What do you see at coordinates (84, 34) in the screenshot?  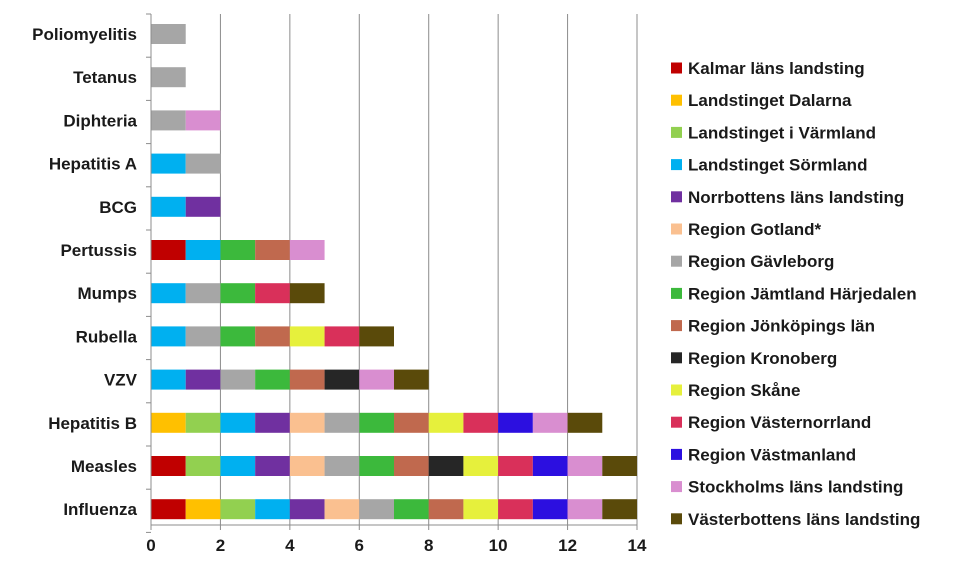 I see `category-label: Poliomyelitis` at bounding box center [84, 34].